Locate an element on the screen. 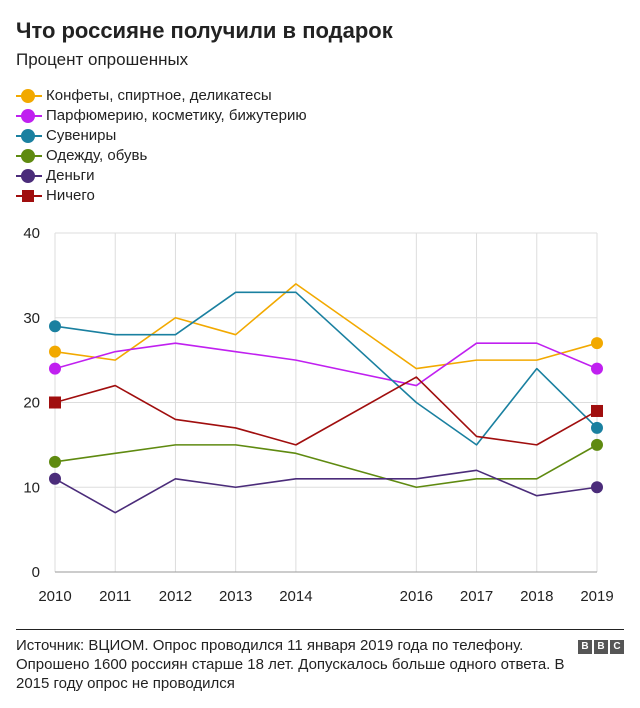 This screenshot has width=640, height=708. bbc-logo-letter-3: C is located at coordinates (617, 647).